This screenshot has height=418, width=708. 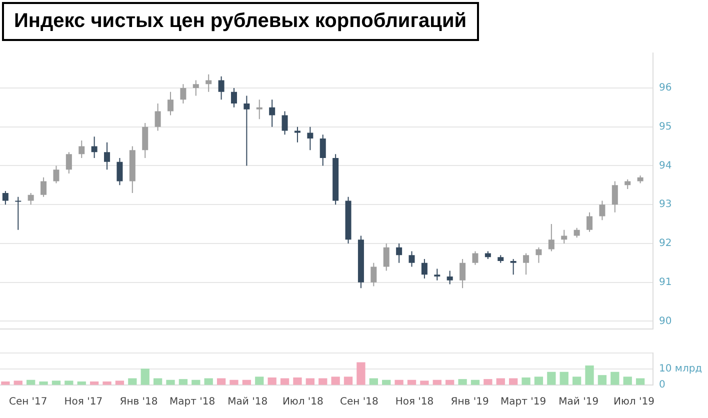 I want to click on y-tick-label: 91, so click(x=665, y=282).